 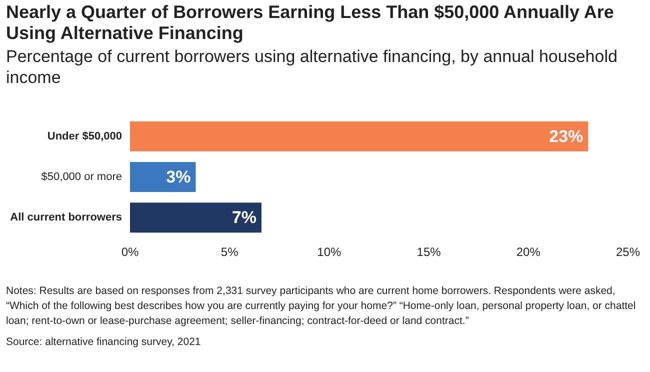 What do you see at coordinates (130, 252) in the screenshot?
I see `x-tick-label: 0%` at bounding box center [130, 252].